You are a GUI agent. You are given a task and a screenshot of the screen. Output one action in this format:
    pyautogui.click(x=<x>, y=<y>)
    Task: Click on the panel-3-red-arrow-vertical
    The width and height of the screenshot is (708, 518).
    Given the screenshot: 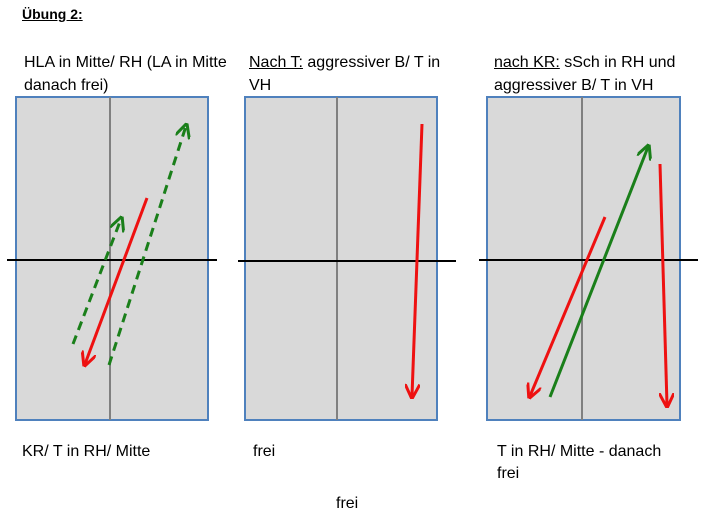 What is the action you would take?
    pyautogui.click(x=662, y=284)
    